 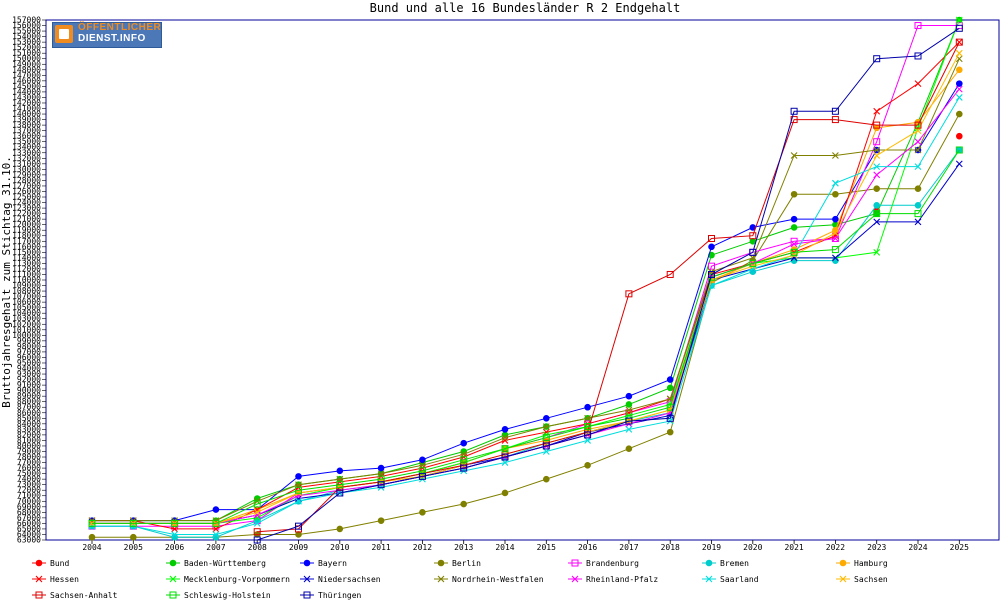 What do you see at coordinates (64, 34) in the screenshot?
I see `logo-icon` at bounding box center [64, 34].